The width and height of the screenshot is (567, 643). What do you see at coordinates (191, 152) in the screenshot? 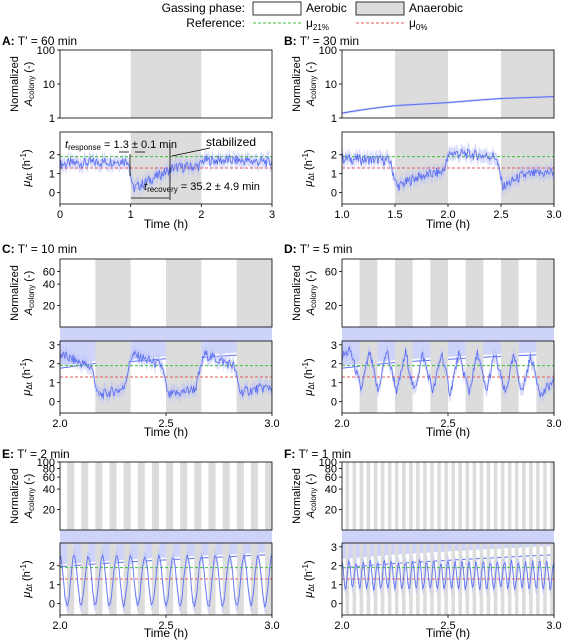
I see `stabilized-pointer` at bounding box center [191, 152].